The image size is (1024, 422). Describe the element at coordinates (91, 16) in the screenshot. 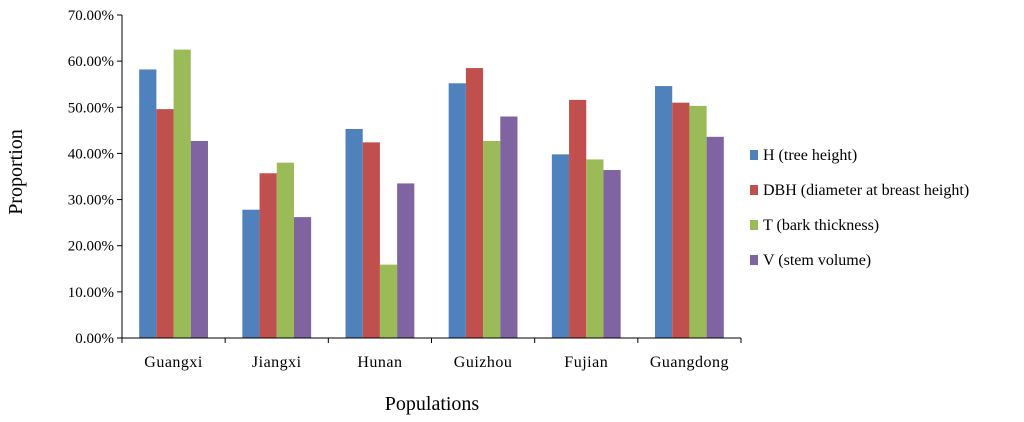

I see `y-tick-label: 70.00%` at that location.